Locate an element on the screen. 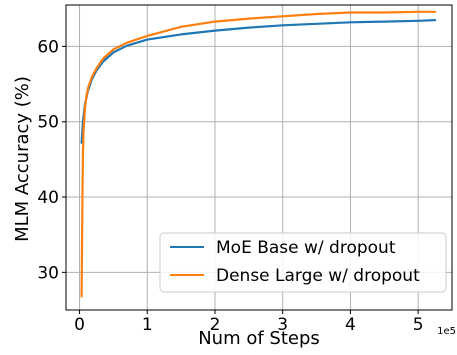 The image size is (457, 355). x-tick-label: 1 is located at coordinates (147, 325).